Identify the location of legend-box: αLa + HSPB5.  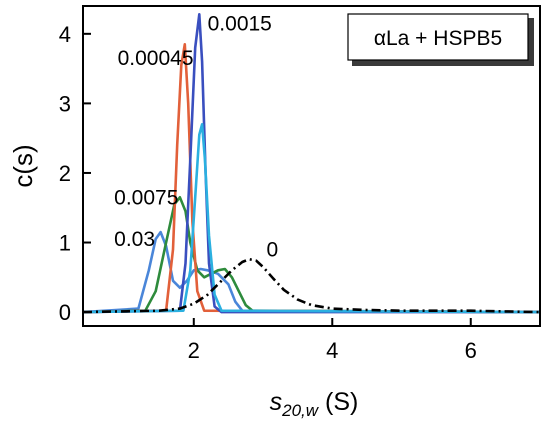
(440, 39).